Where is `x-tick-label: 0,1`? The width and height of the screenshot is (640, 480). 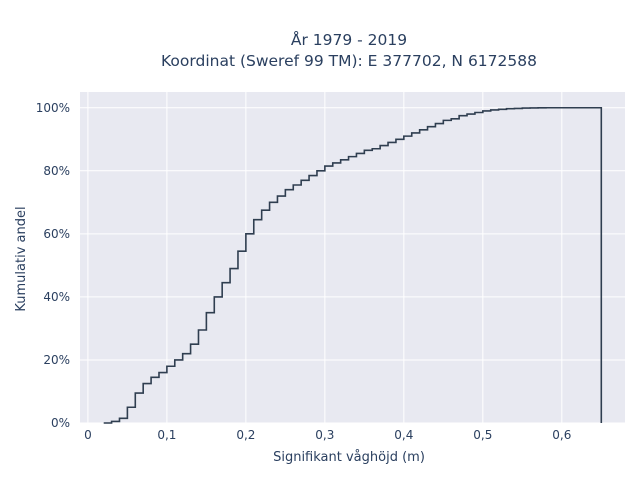
x-tick-label: 0,1 is located at coordinates (166, 435).